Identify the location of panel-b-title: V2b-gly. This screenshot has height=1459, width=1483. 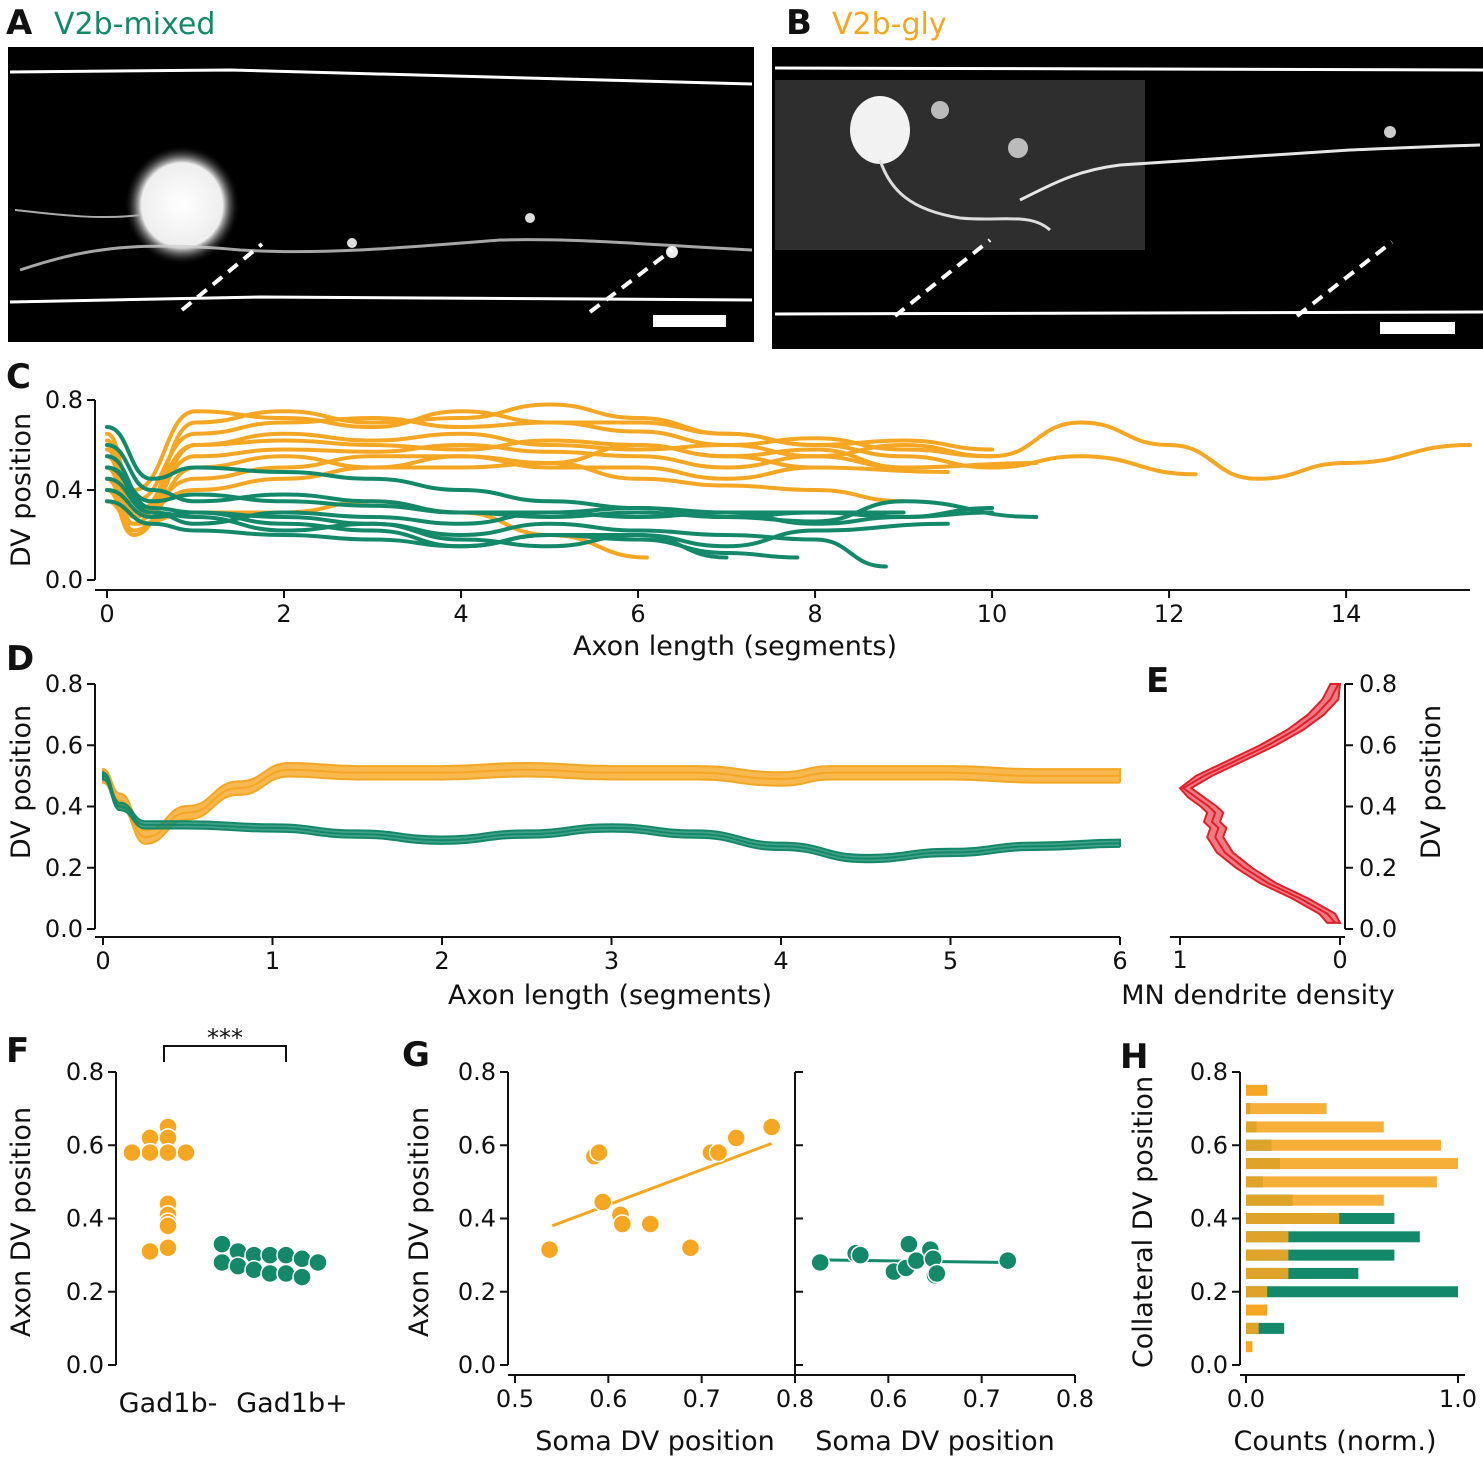
(889, 24).